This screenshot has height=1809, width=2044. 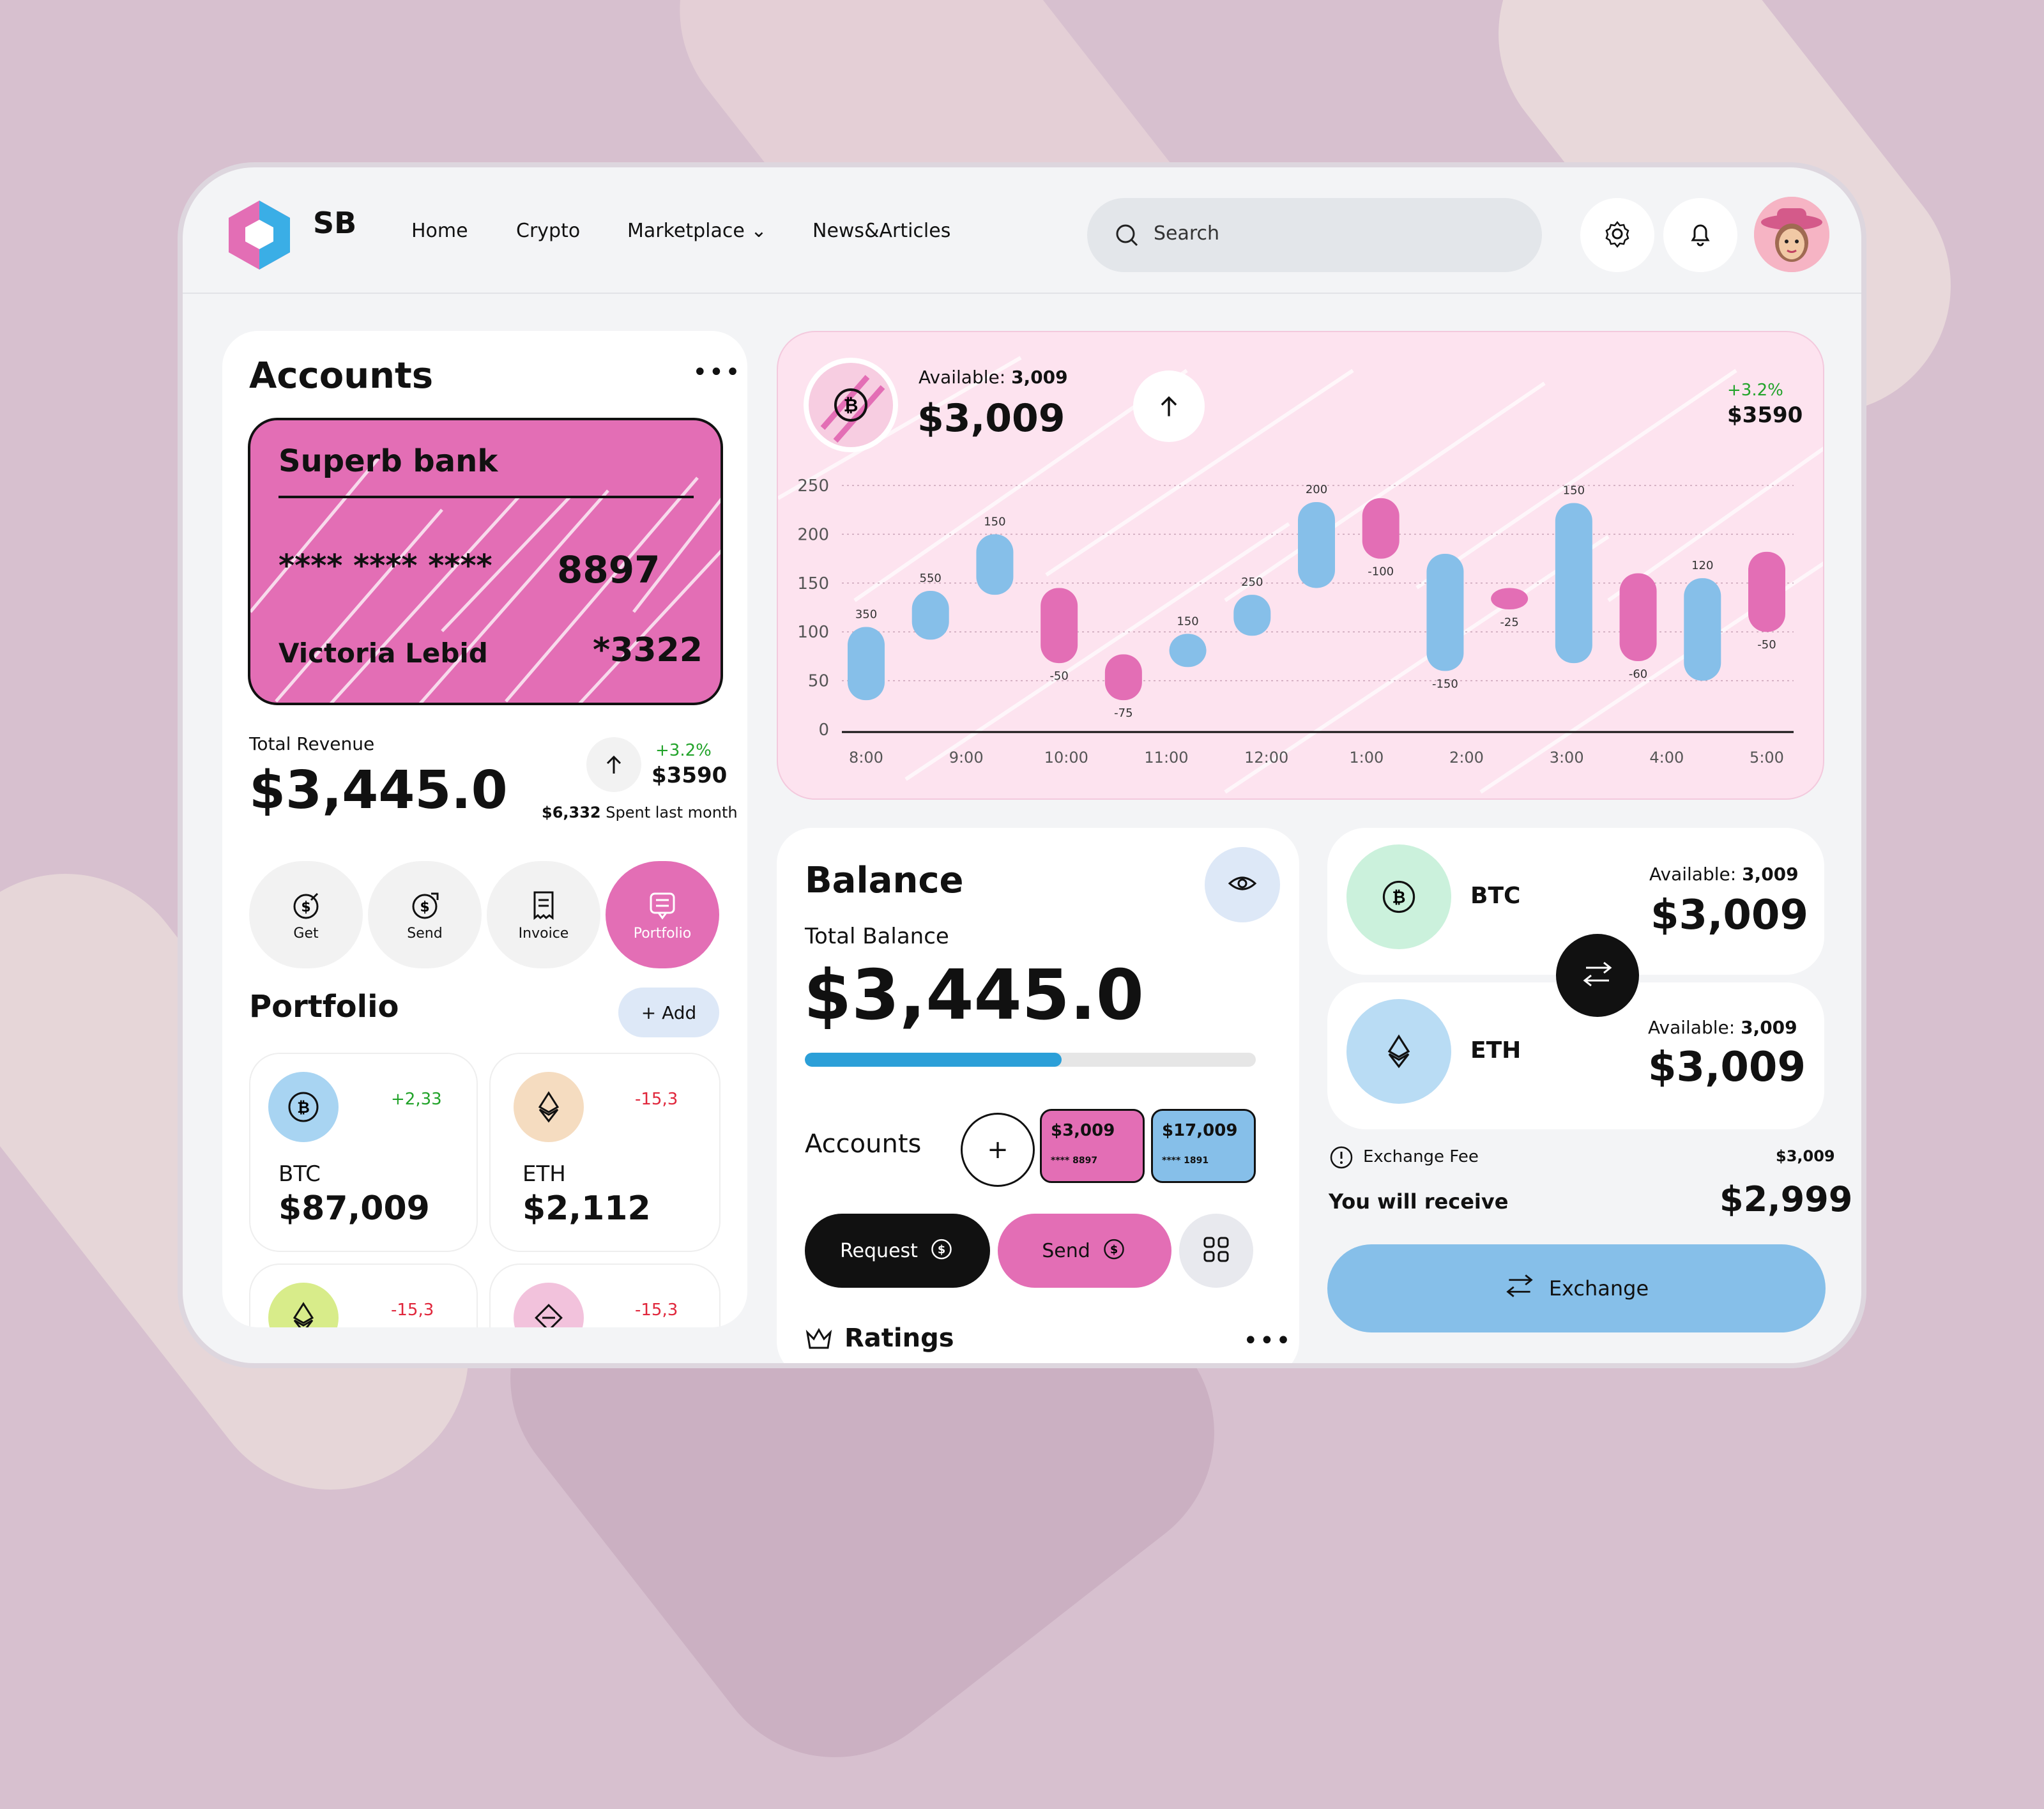 I want to click on nav-home: Home, so click(x=439, y=231).